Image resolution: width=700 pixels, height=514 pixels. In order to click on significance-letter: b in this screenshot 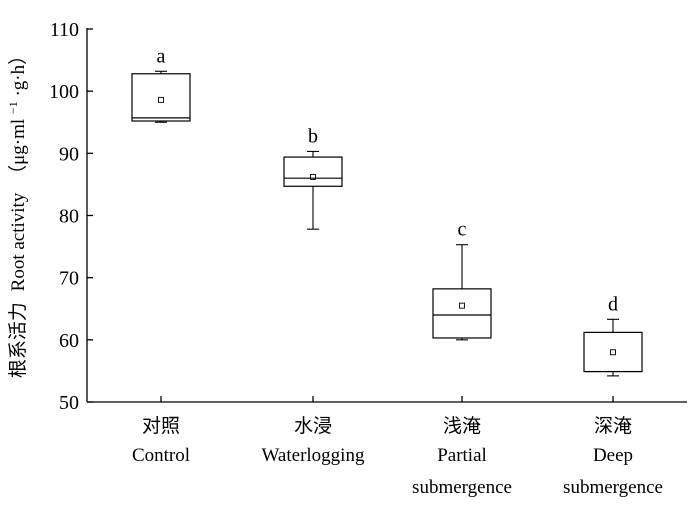, I will do `click(313, 136)`.